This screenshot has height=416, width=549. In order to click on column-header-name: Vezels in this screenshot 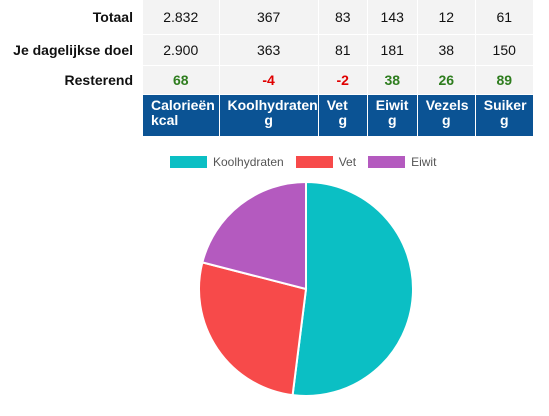, I will do `click(447, 105)`.